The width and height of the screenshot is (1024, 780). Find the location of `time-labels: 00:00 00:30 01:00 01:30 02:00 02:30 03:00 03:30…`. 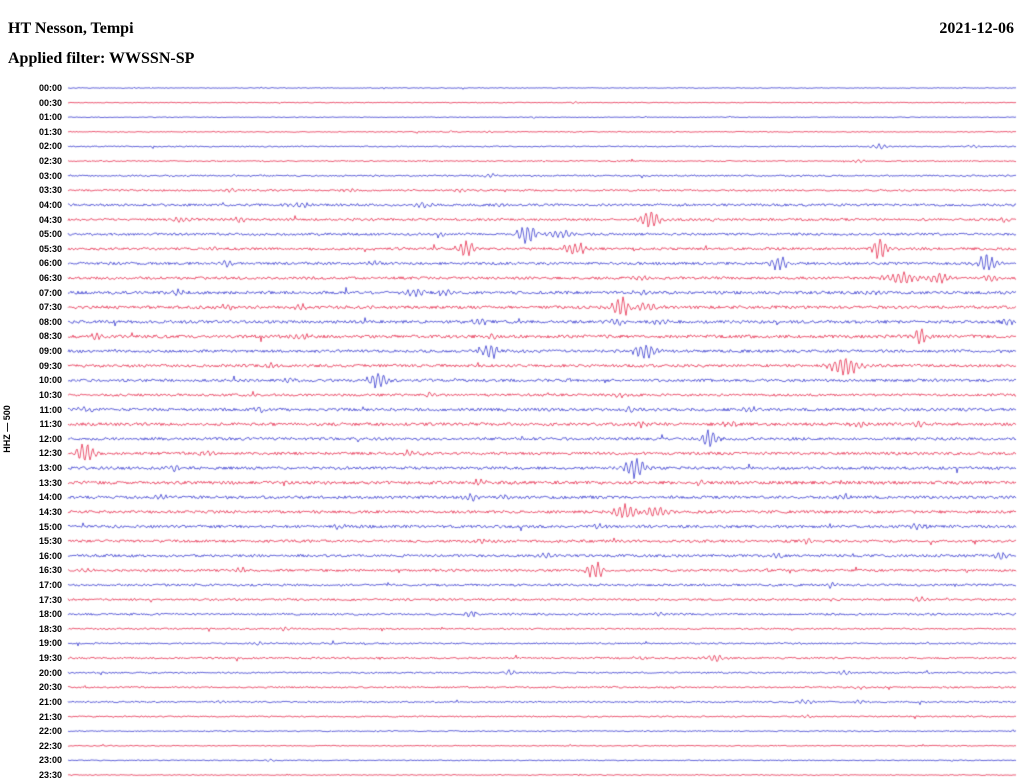

time-labels: 00:00 00:30 01:00 01:30 02:00 02:30 03:00 03:30… is located at coordinates (34, 390).